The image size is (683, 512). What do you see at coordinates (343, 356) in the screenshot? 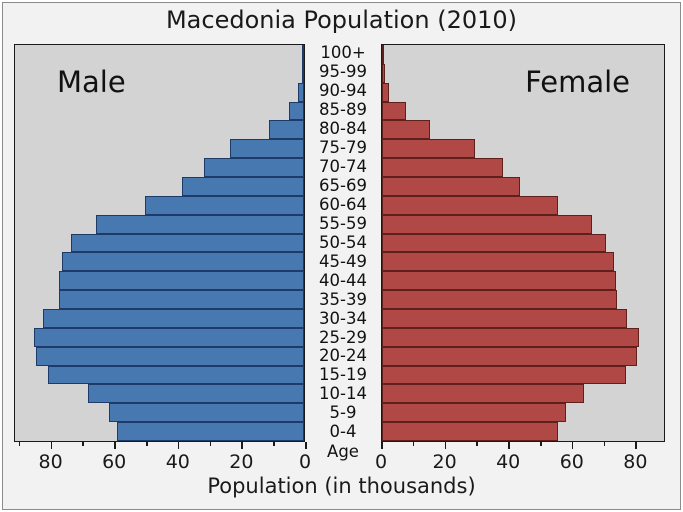
I see `age-tick-label: 20-24` at bounding box center [343, 356].